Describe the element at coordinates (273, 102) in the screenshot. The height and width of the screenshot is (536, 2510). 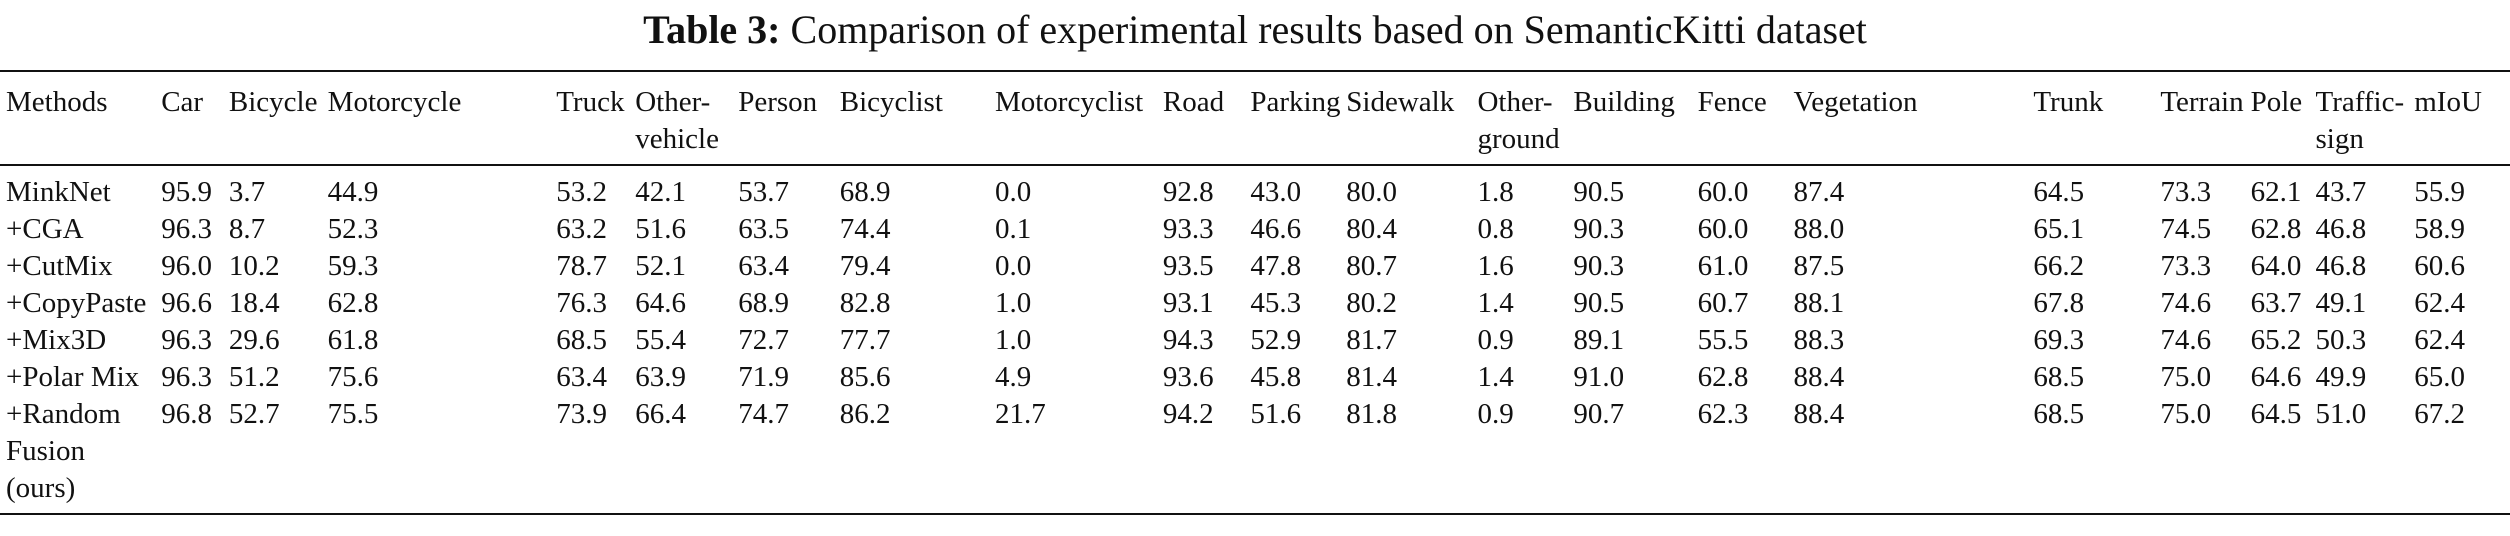
I see `column-header: Bicycle` at that location.